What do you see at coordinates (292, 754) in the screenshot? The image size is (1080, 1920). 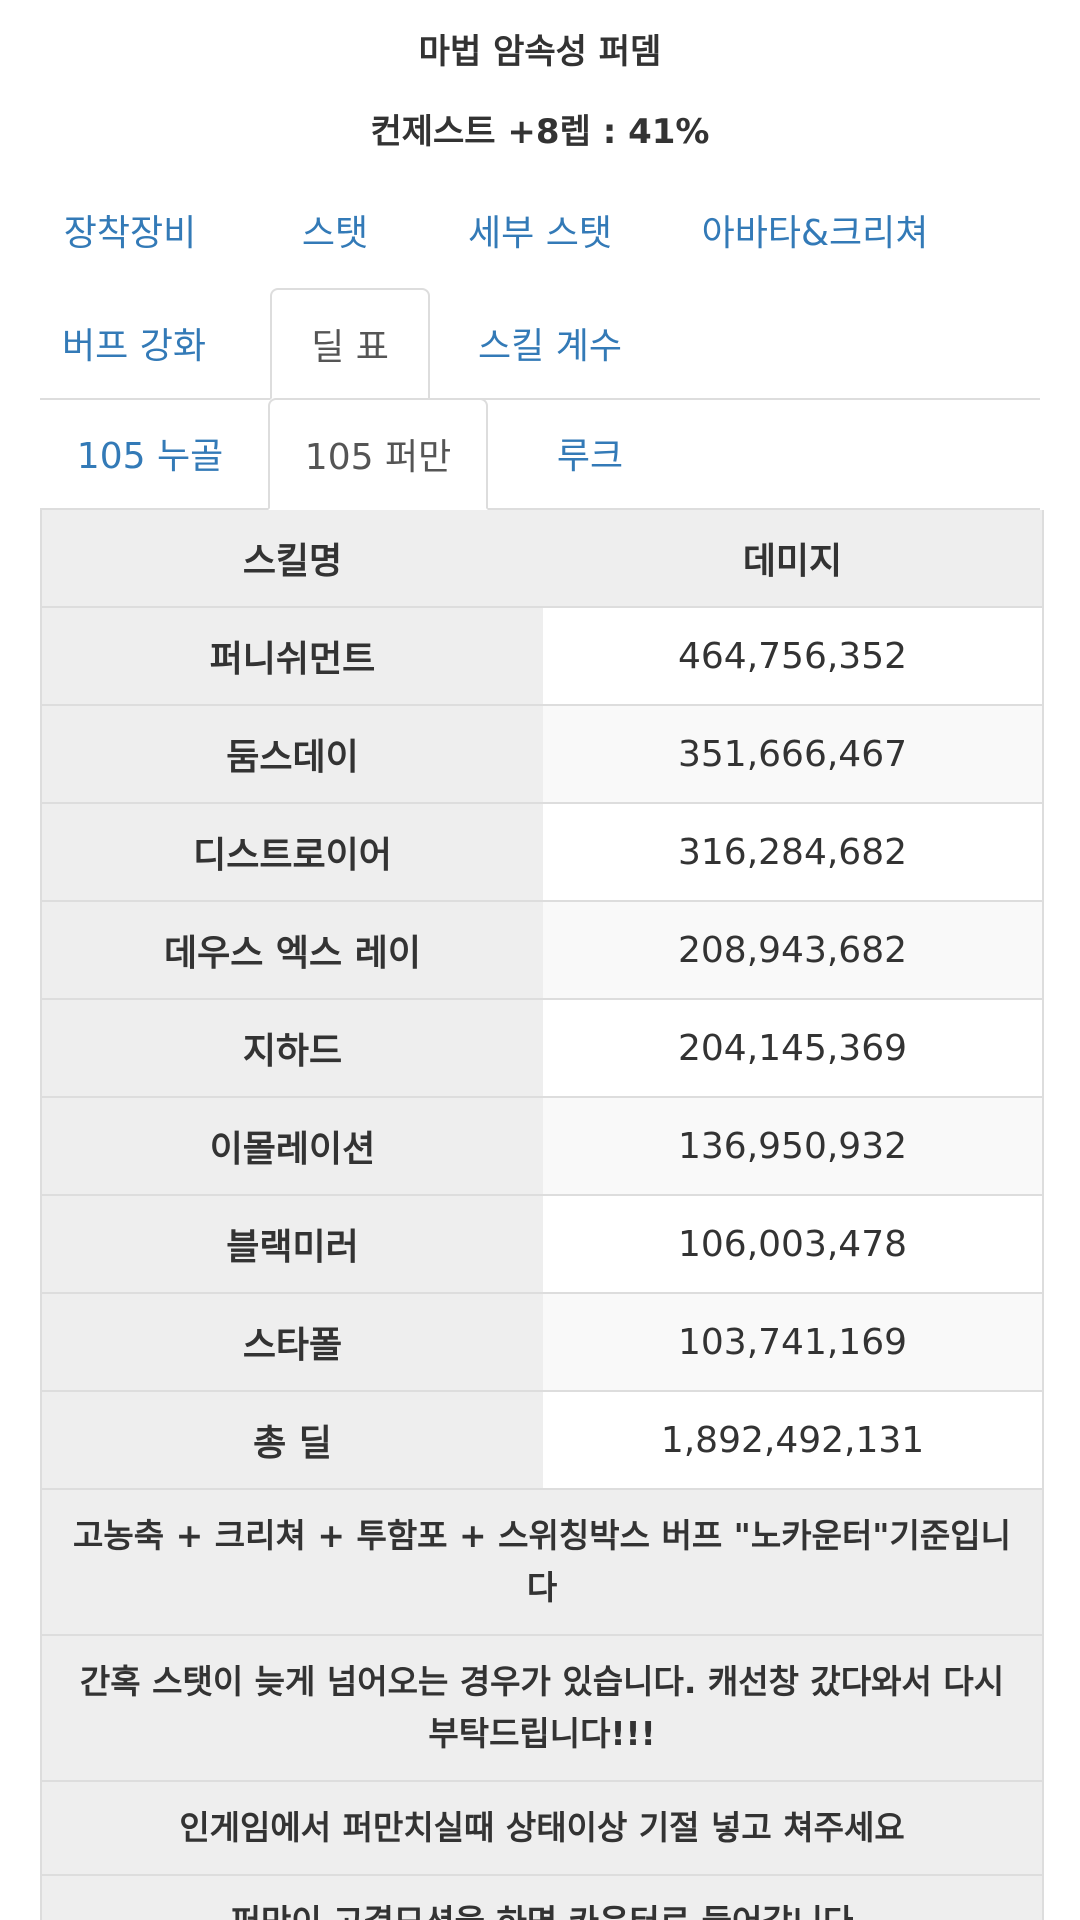 I see `skill-name: 둠스데이` at bounding box center [292, 754].